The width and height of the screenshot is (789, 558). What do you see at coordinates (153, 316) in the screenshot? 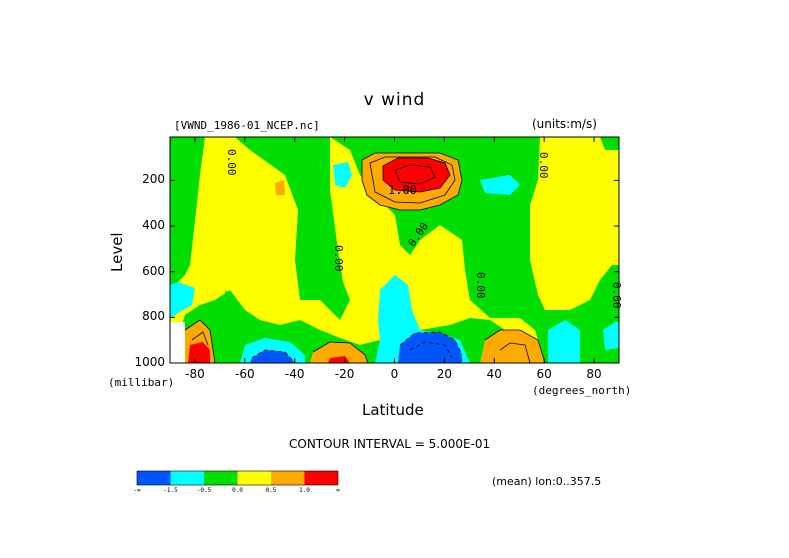
I see `y-tick-label: 800` at bounding box center [153, 316].